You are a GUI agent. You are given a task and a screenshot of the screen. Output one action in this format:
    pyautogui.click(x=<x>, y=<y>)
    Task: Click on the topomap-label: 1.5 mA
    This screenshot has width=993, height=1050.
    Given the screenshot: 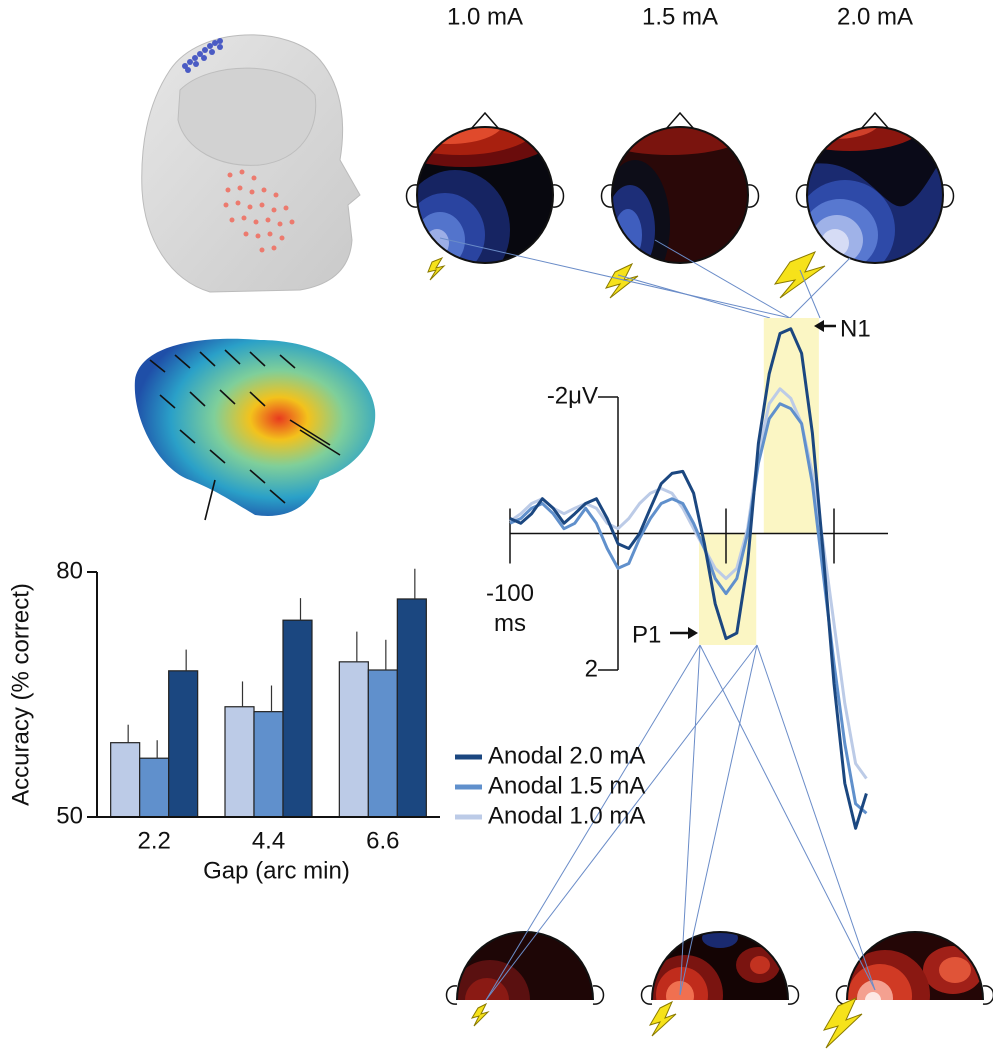 What is the action you would take?
    pyautogui.click(x=680, y=16)
    